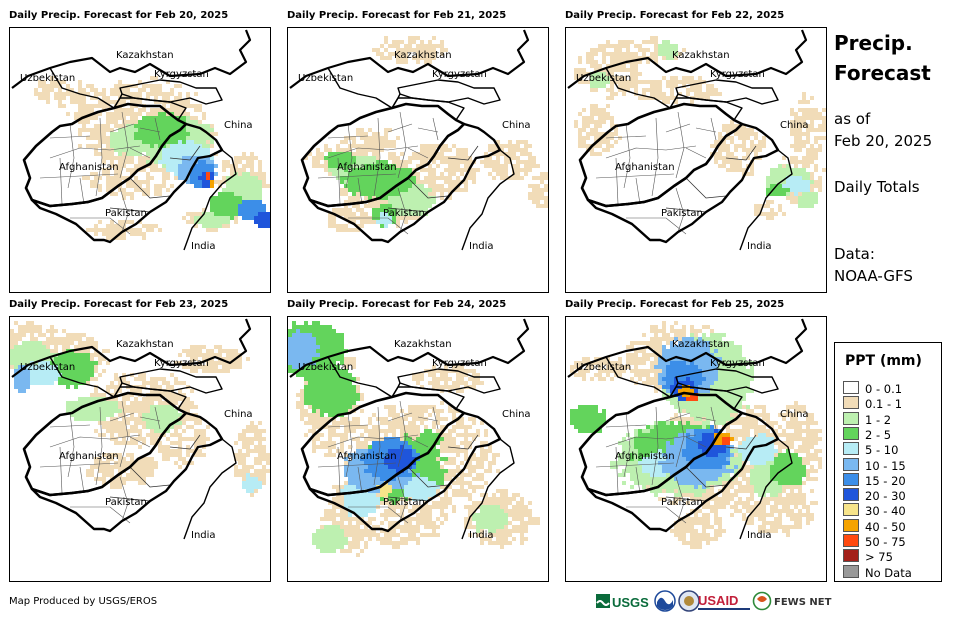 The width and height of the screenshot is (970, 619). Describe the element at coordinates (872, 403) in the screenshot. I see `legend-item: 0.1 - 1` at that location.